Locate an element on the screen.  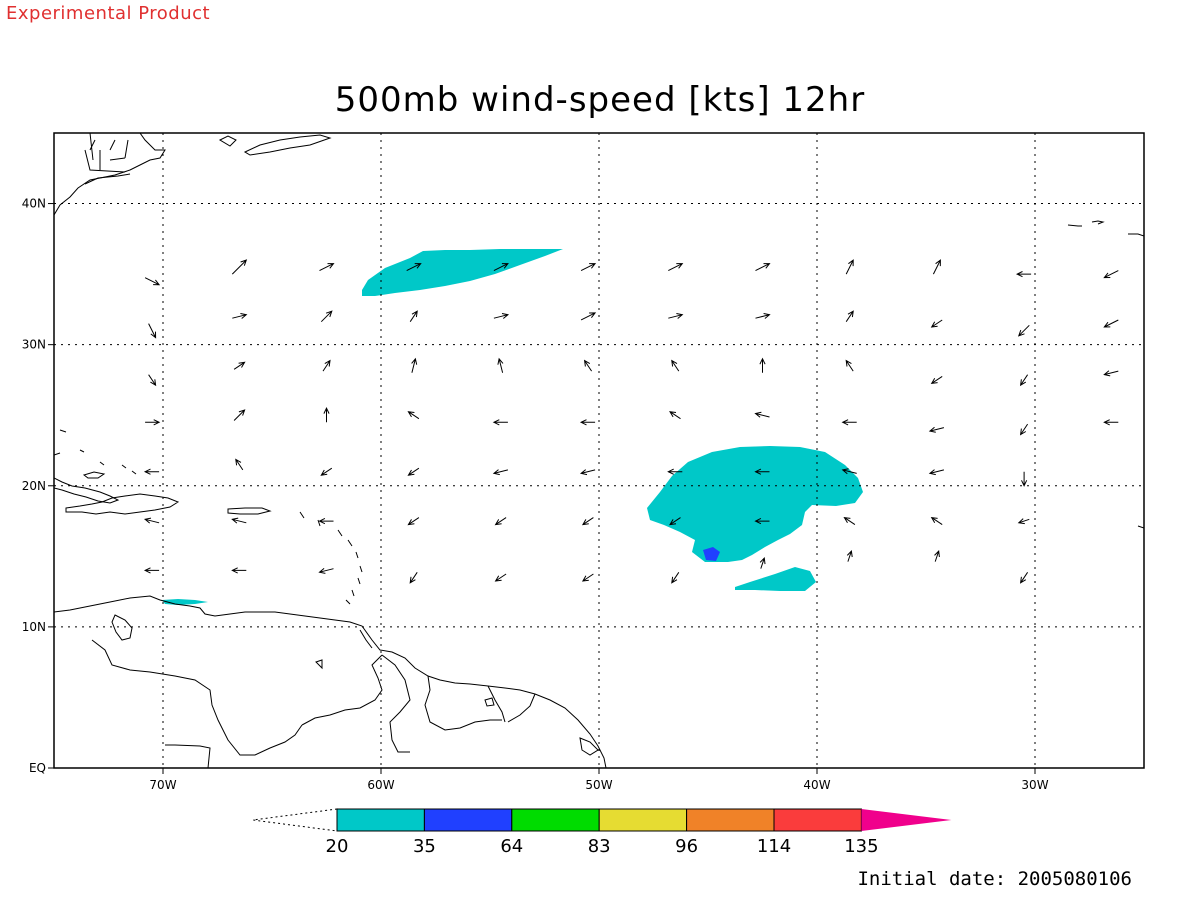
initial-date: Initial date: 2005080106 is located at coordinates (994, 879).